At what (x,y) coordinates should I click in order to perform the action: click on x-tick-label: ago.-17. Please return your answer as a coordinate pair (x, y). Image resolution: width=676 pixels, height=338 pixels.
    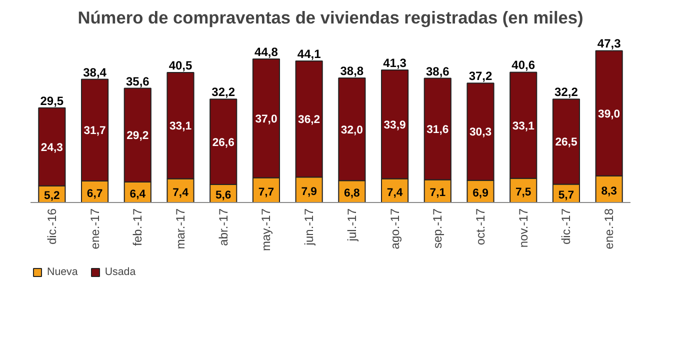
    Looking at the image, I should click on (395, 229).